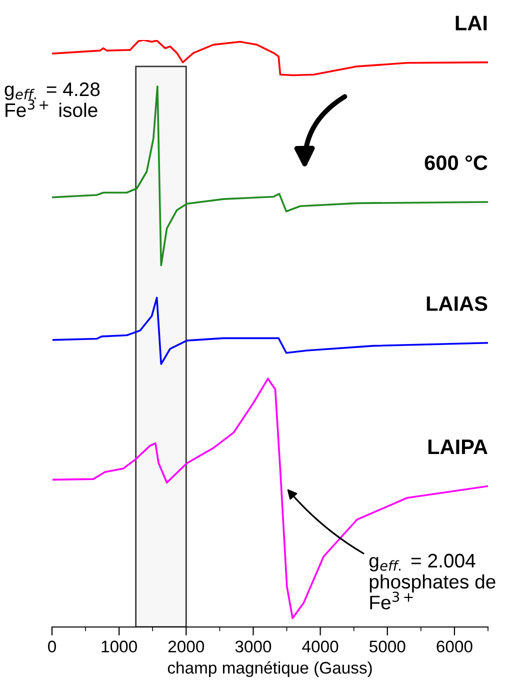  I want to click on x-tick-label: 1000, so click(119, 646).